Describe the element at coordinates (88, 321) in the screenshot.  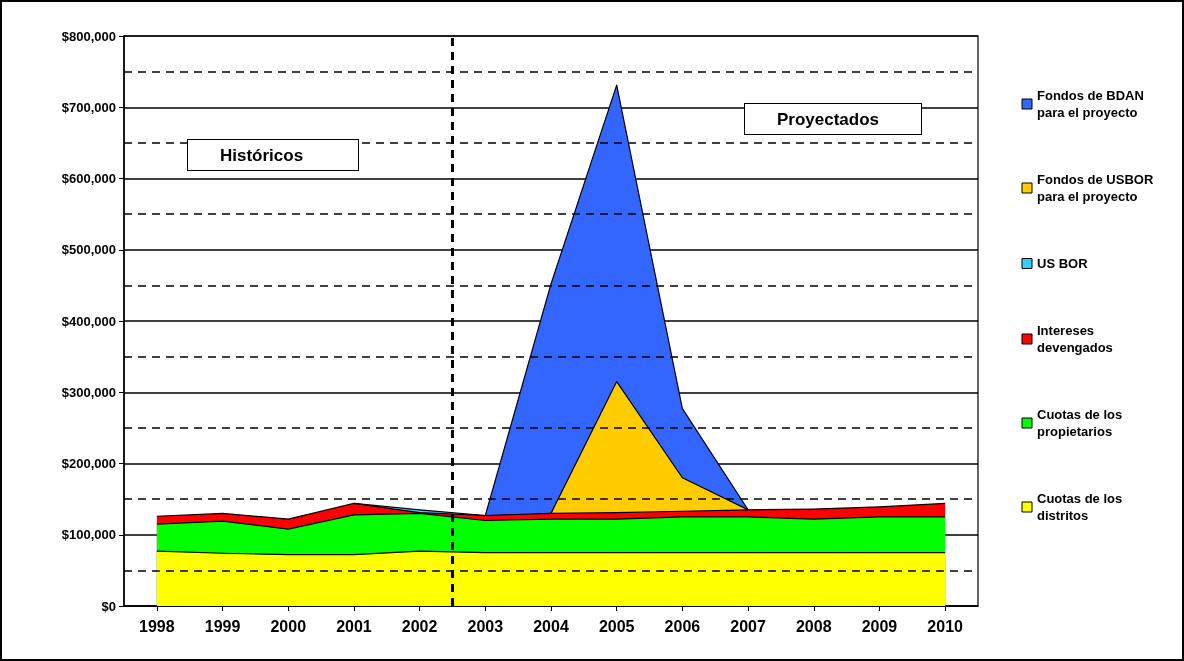
I see `y-tick-label: $400,000` at that location.